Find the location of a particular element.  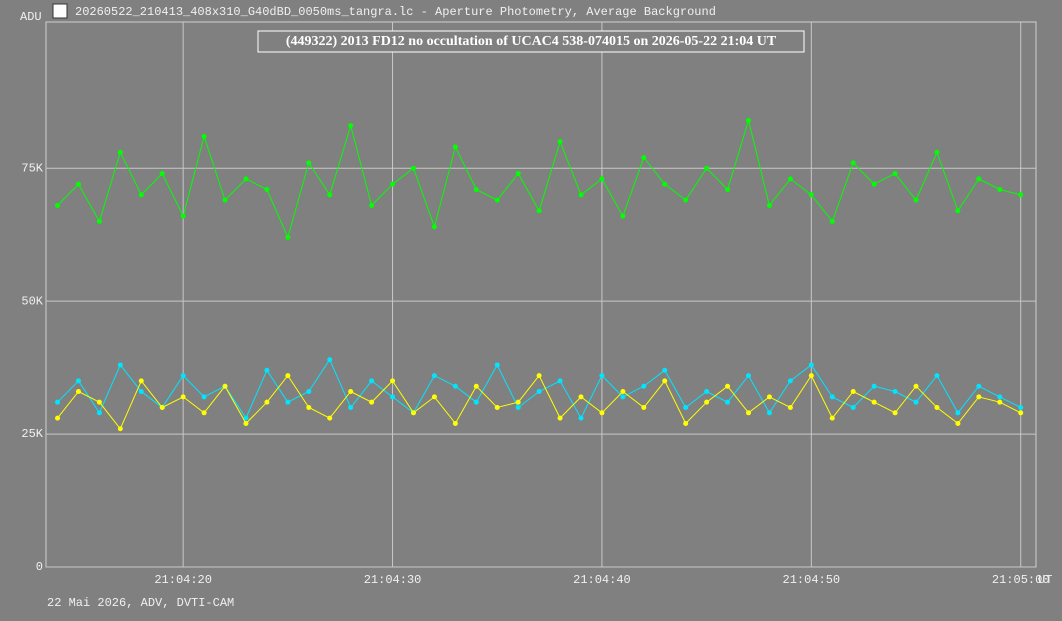

footer: 22 Mai 2026, ADV, DVTI-CAM is located at coordinates (140, 603).